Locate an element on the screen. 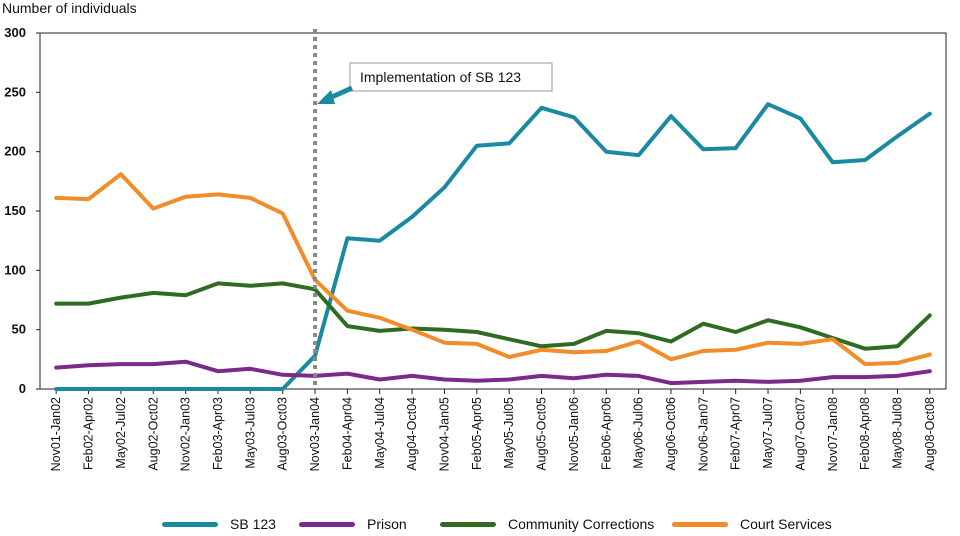  legend-entry-community-corrections: Community Corrections is located at coordinates (547, 524).